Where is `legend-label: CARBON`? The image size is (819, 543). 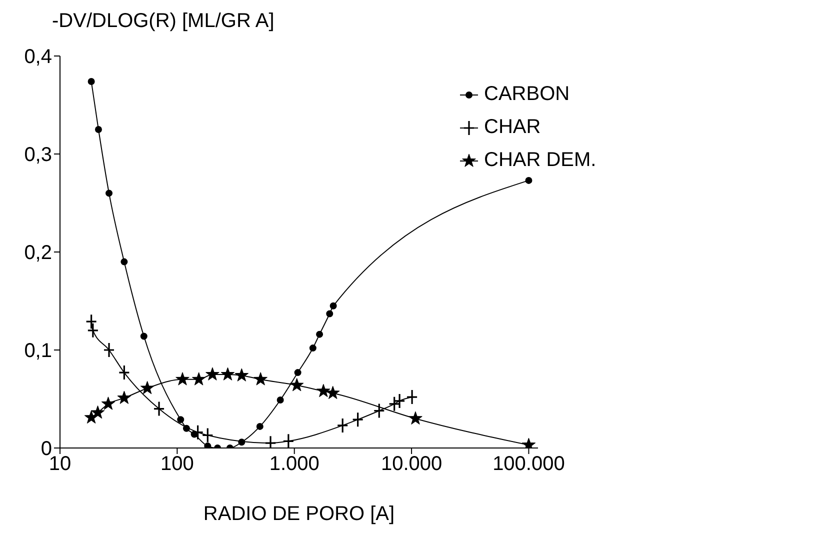 legend-label: CARBON is located at coordinates (527, 94).